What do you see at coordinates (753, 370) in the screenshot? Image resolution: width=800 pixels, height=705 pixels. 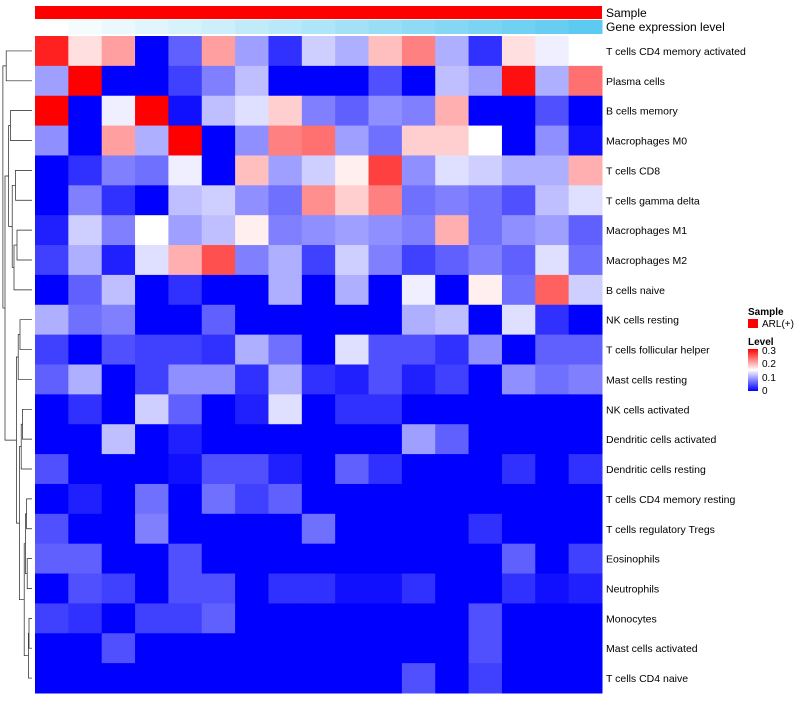 I see `legend-level-gradient` at bounding box center [753, 370].